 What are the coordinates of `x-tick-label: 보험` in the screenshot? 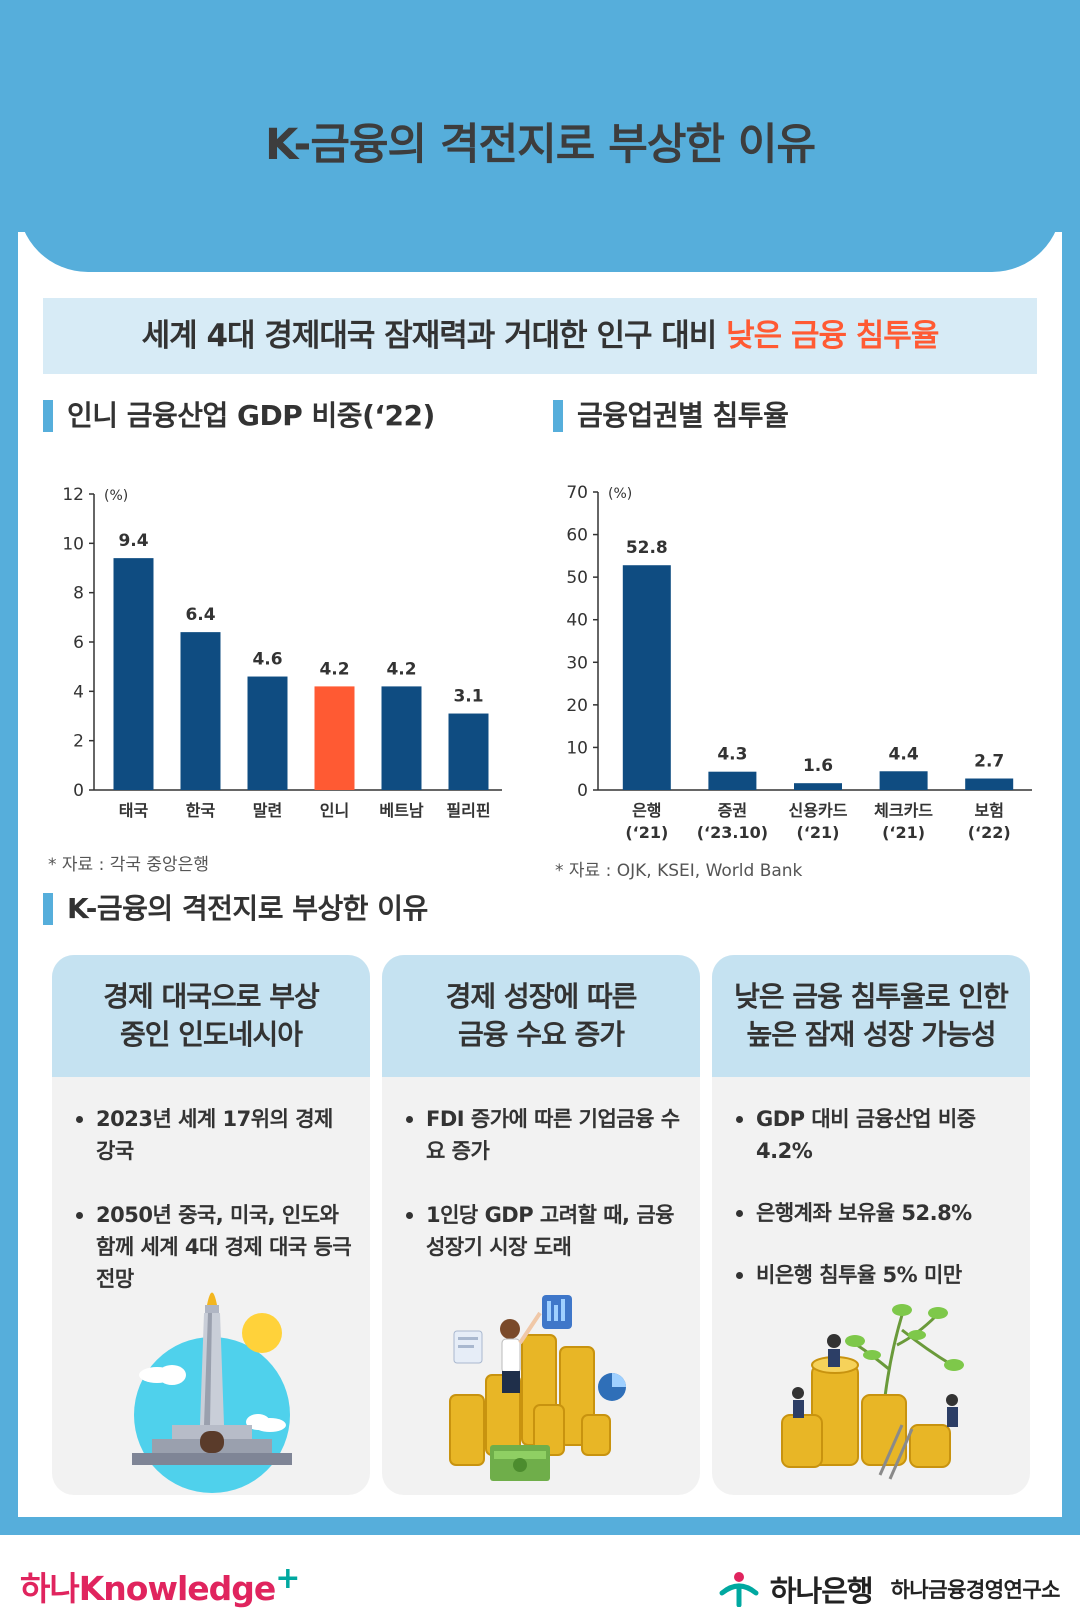 It's located at (988, 810).